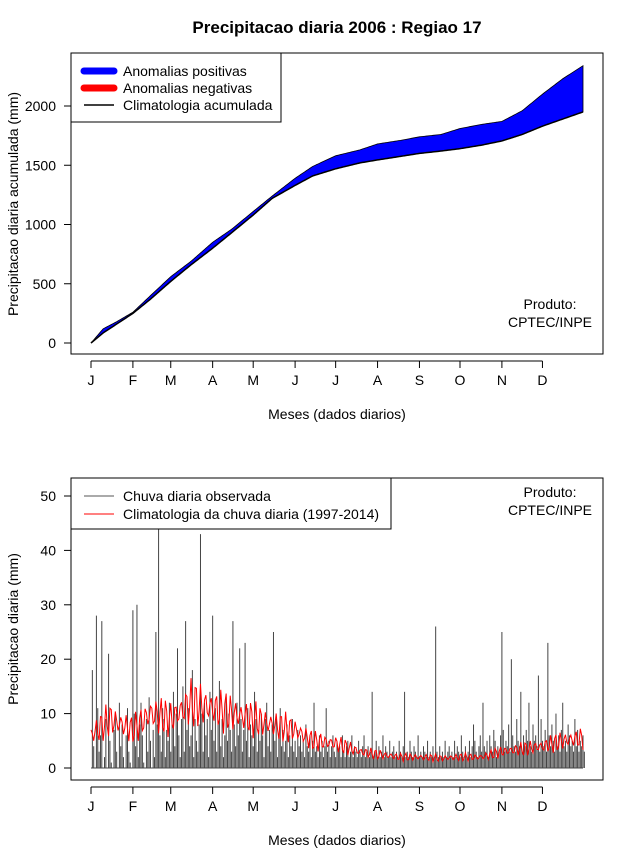 The image size is (640, 850). I want to click on legend-positive-label: Anomalias positivas, so click(185, 71).